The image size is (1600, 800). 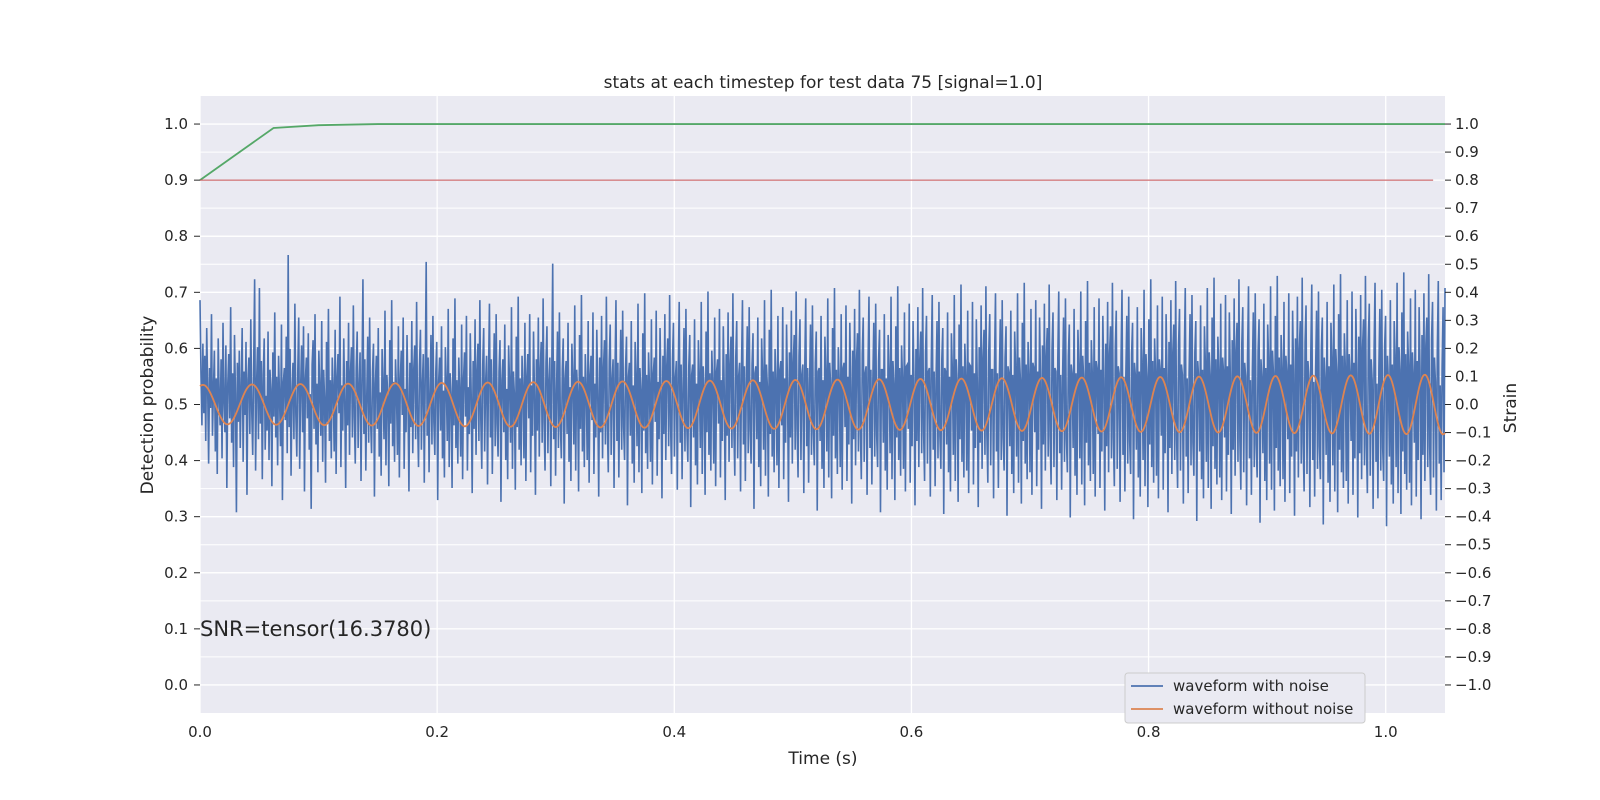 What do you see at coordinates (1467, 180) in the screenshot?
I see `y-right-tick-label: 0.8` at bounding box center [1467, 180].